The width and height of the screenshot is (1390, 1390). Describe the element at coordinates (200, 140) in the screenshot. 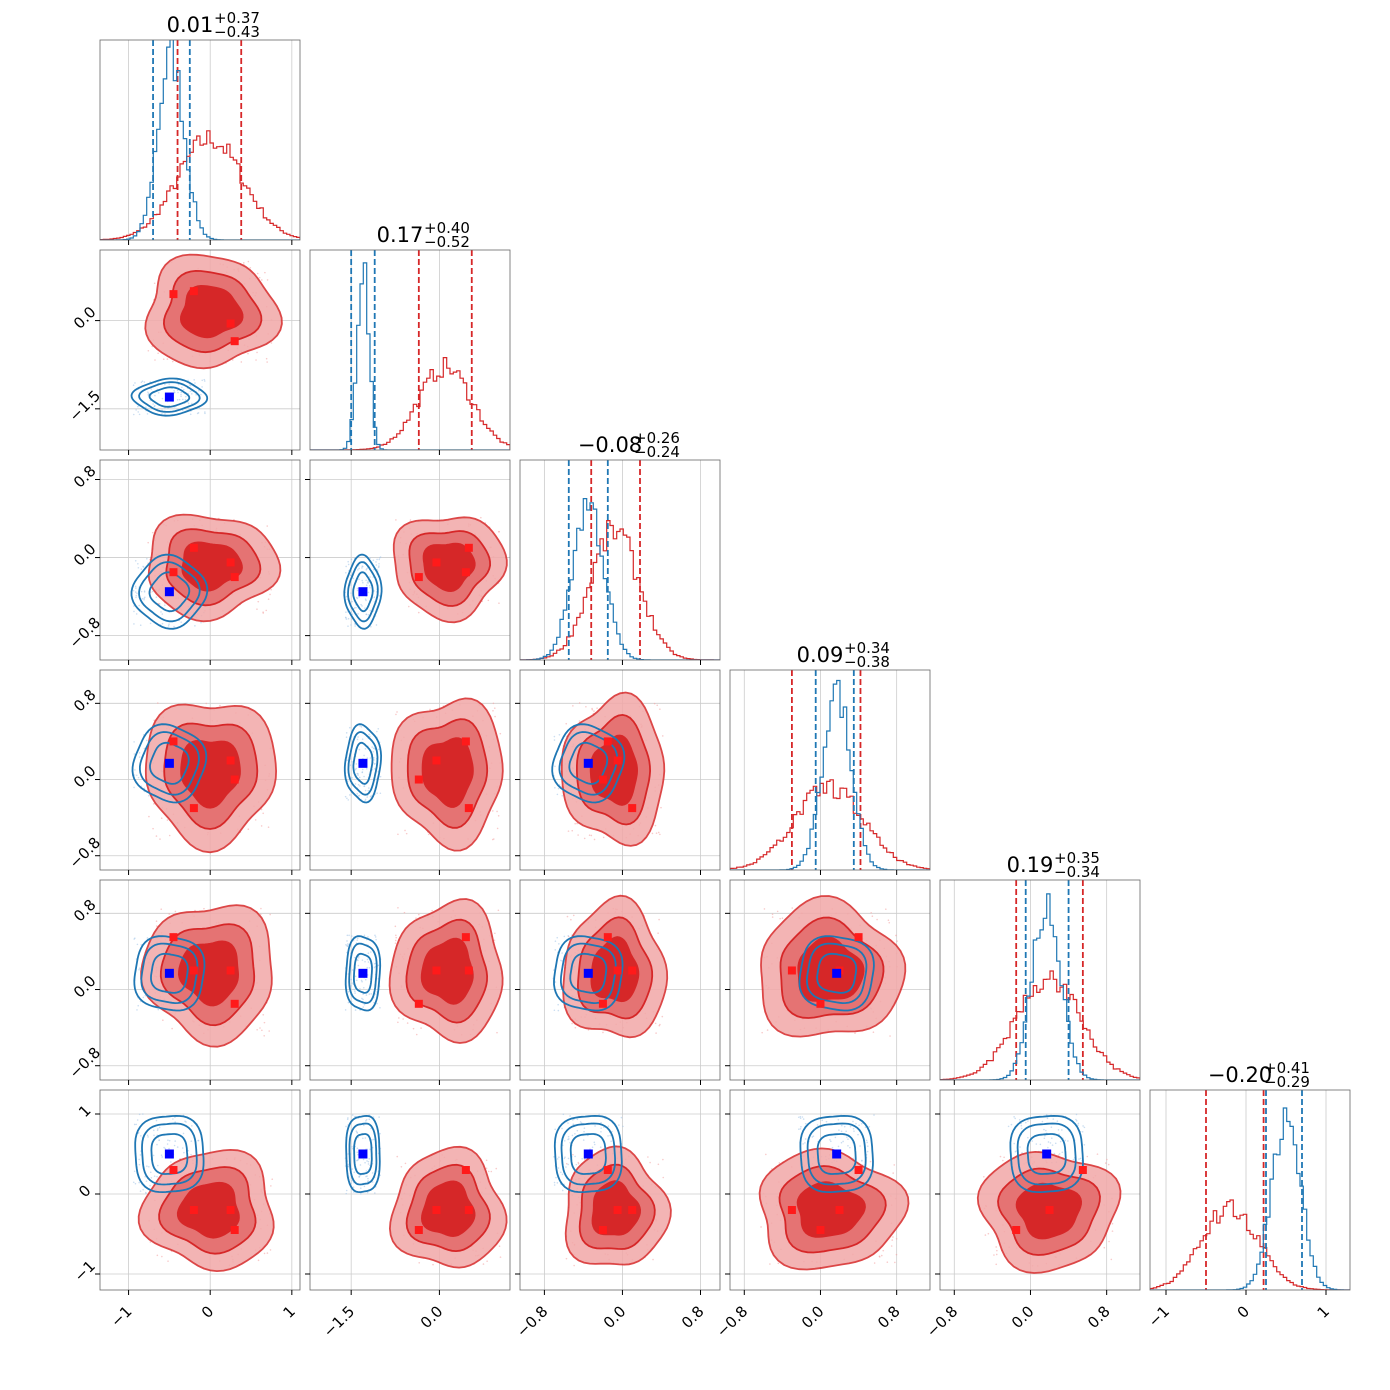

I see `histogram-blue` at that location.